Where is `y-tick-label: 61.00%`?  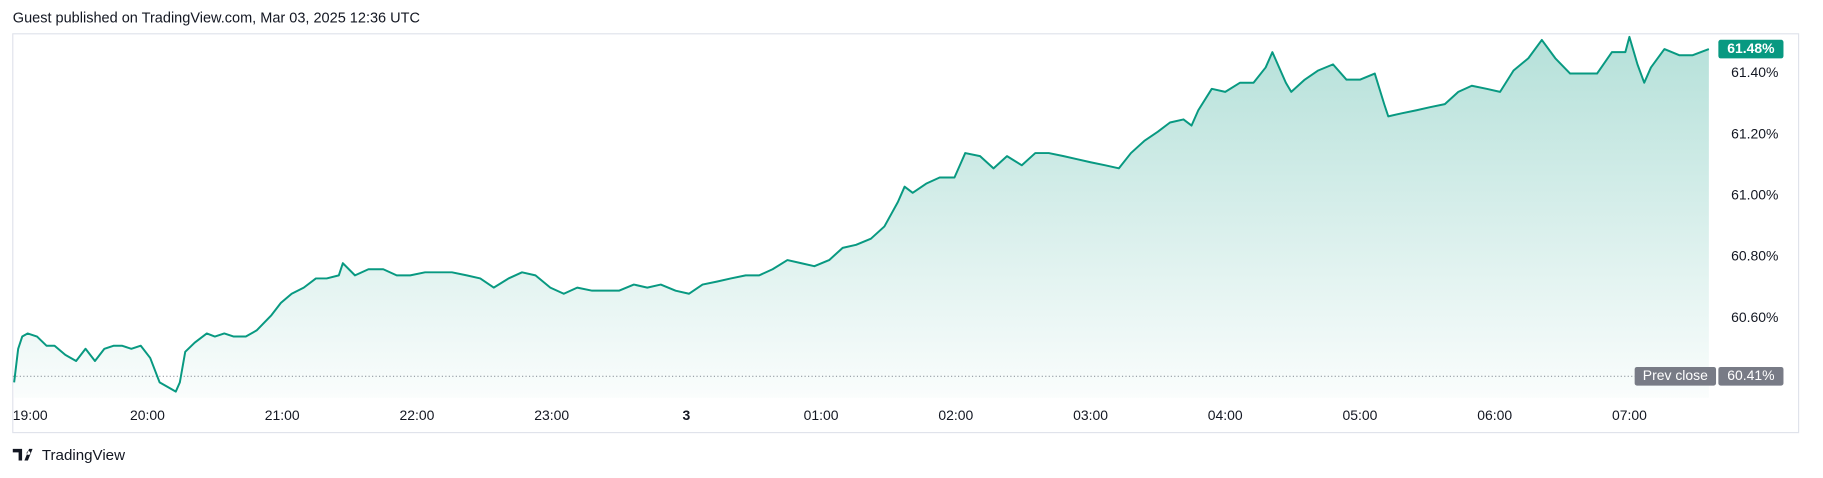
y-tick-label: 61.00% is located at coordinates (1754, 195).